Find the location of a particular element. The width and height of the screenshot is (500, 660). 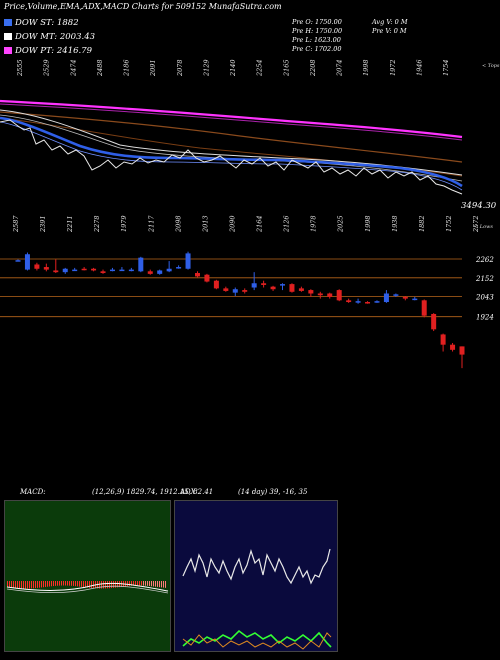

top-value-label: 2208 is located at coordinates (313, 68).